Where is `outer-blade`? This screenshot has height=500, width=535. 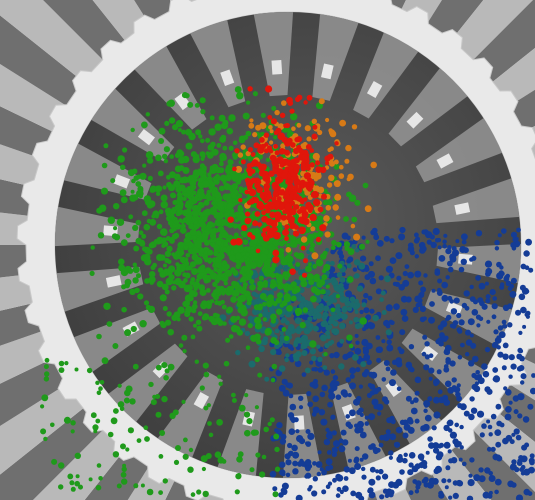 outer-blade is located at coordinates (22, 166).